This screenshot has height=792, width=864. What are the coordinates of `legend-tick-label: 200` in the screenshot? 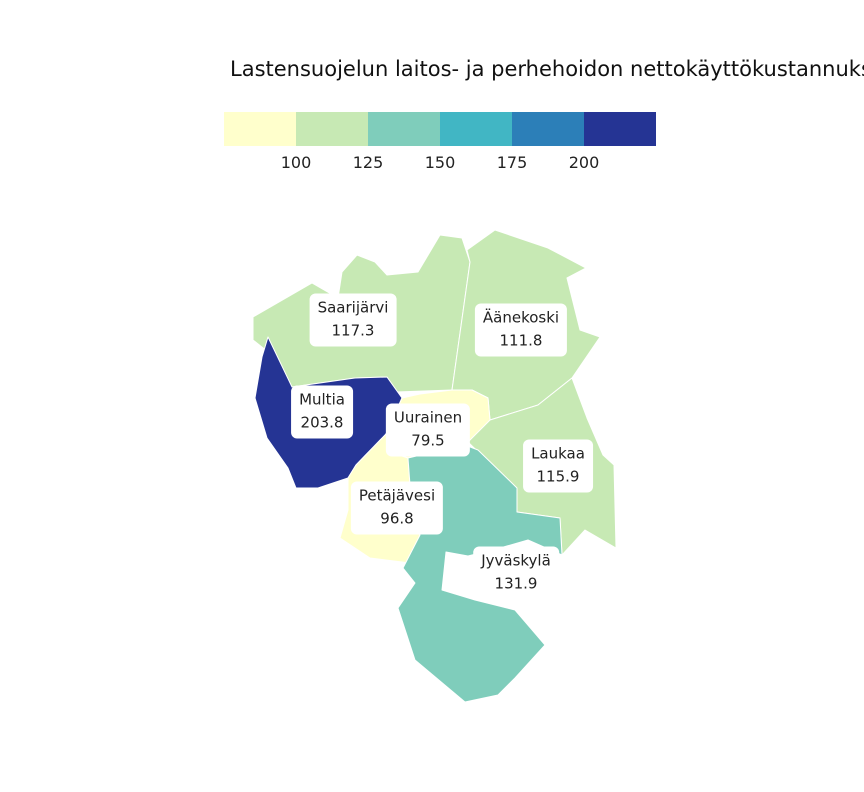 It's located at (584, 162).